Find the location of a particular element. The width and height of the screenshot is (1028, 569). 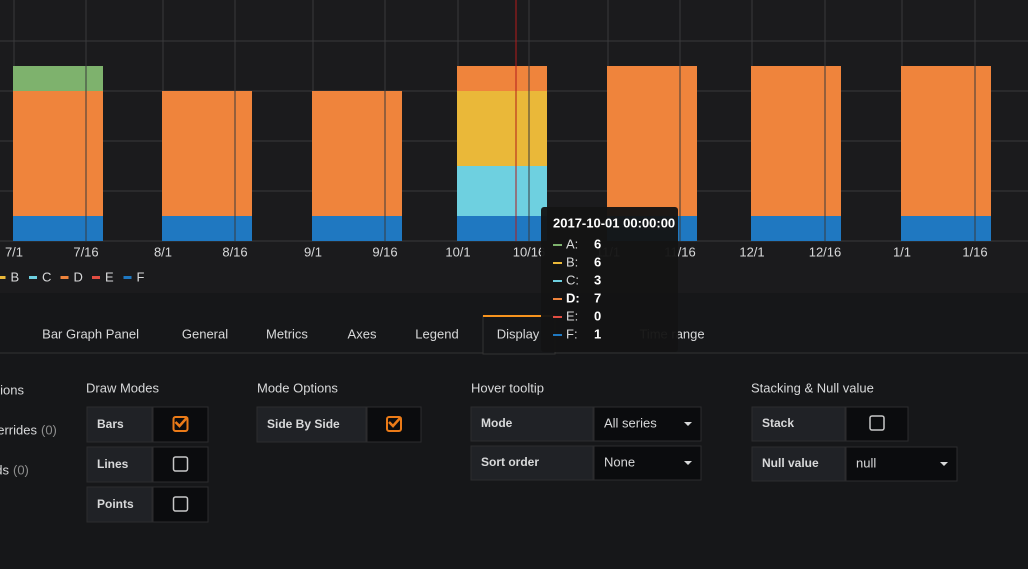

section-title: Draw Modes is located at coordinates (122, 387).